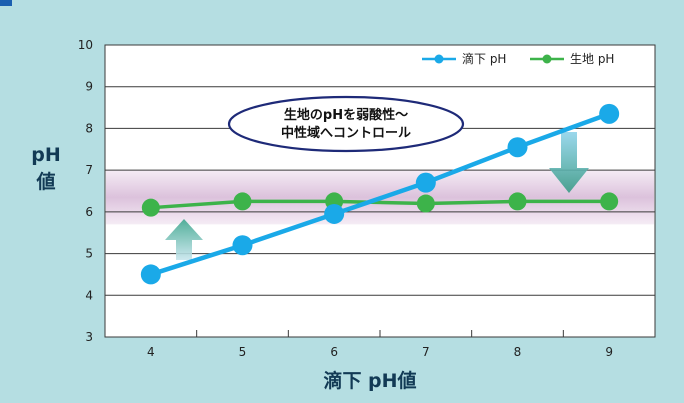  I want to click on x-tick-6: 6, so click(334, 352).